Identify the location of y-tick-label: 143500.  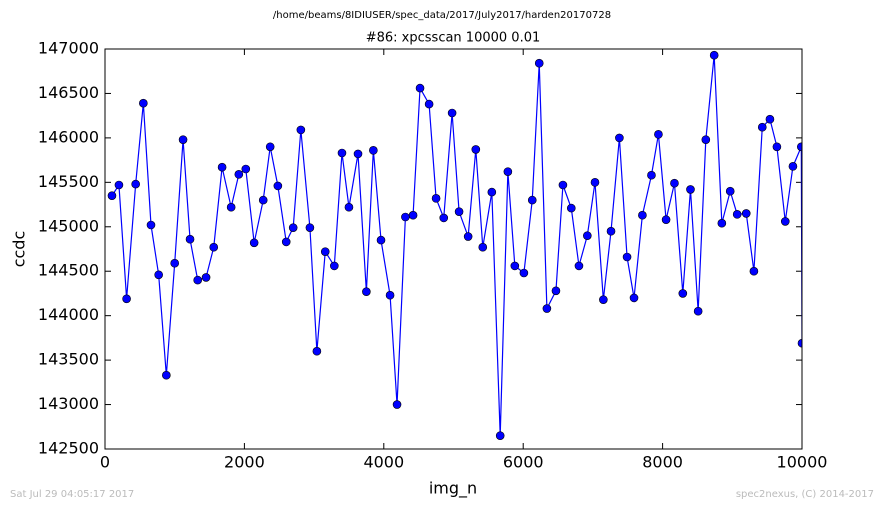
(68, 359).